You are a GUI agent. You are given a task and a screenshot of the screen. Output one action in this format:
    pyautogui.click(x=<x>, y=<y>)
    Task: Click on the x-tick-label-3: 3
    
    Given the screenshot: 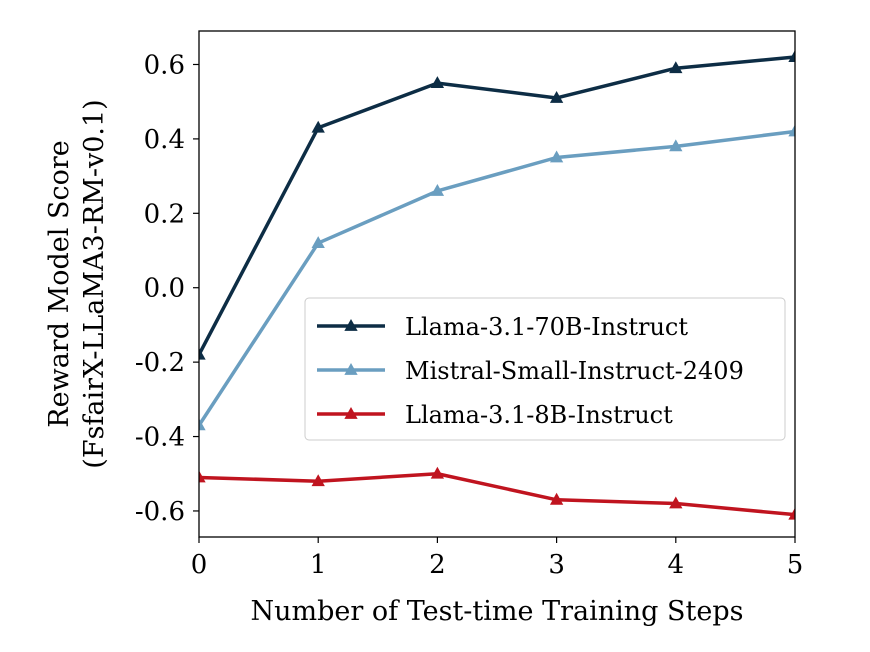 What is the action you would take?
    pyautogui.click(x=556, y=565)
    